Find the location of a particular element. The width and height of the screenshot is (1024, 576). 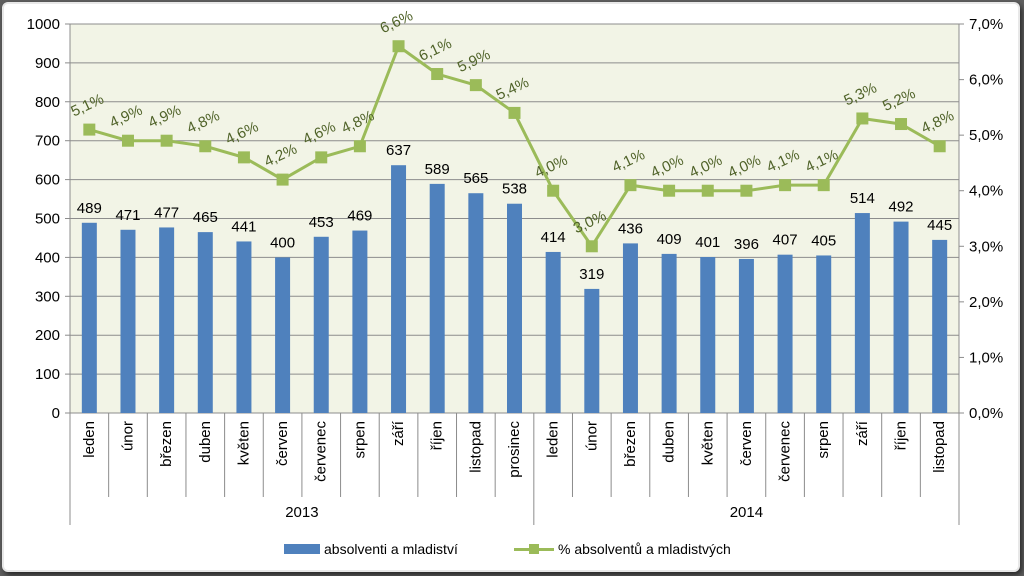

bar-data-label: 405 is located at coordinates (823, 240).